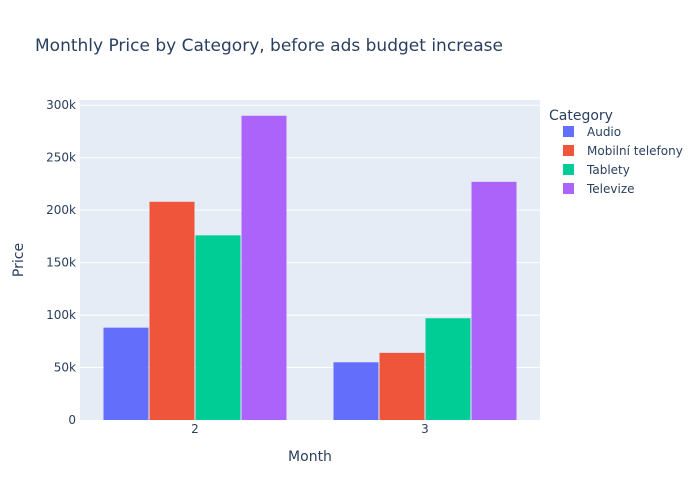  Describe the element at coordinates (604, 132) in the screenshot. I see `legend-item-label: Audio` at that location.